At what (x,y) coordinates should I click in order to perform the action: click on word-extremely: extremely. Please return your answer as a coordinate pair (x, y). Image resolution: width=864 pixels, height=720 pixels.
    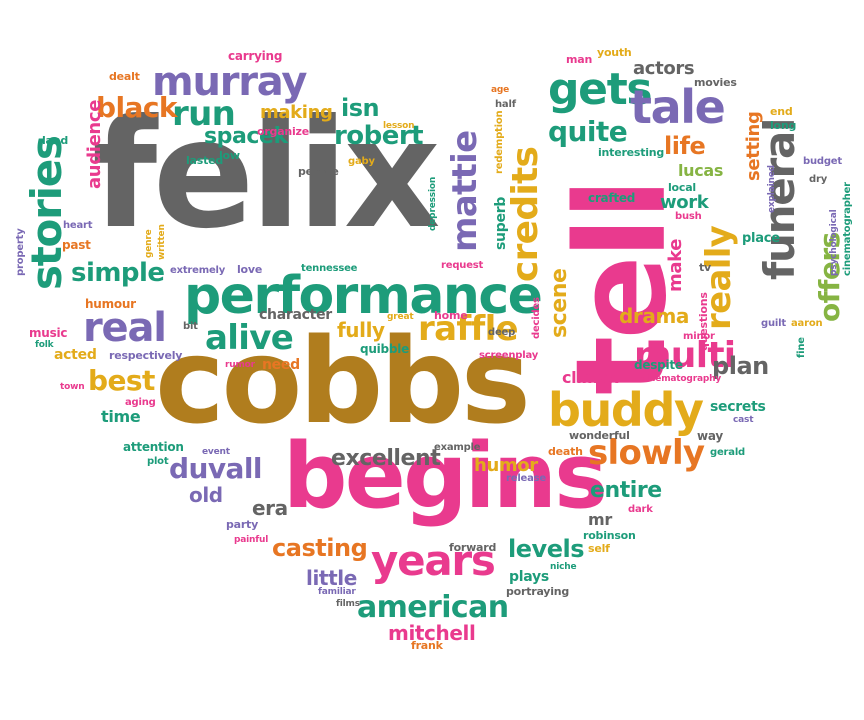
    Looking at the image, I should click on (198, 270).